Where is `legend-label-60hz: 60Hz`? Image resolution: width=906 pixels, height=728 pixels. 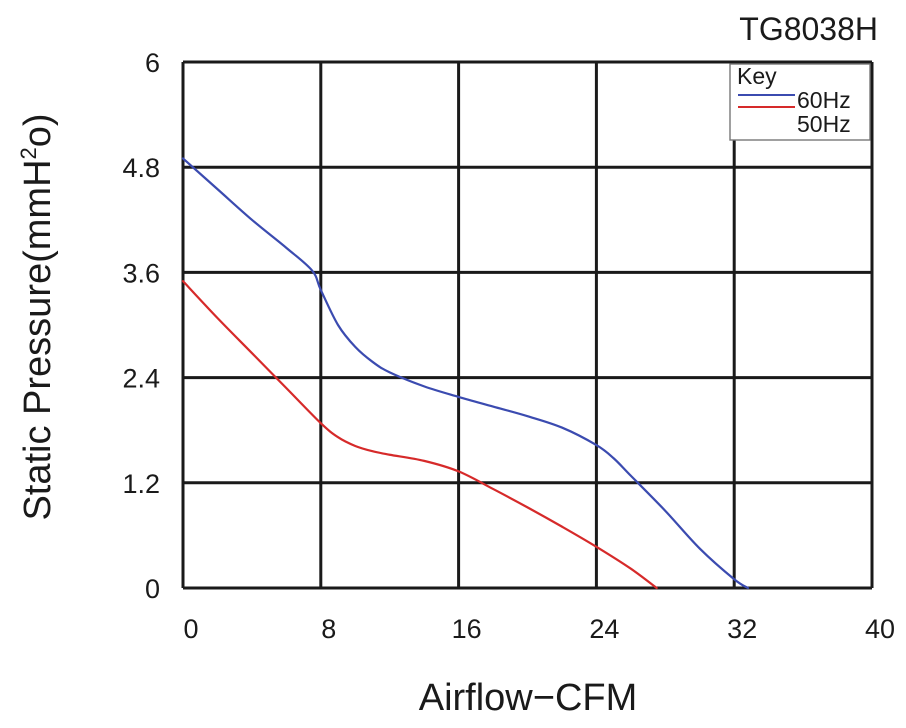 legend-label-60hz: 60Hz is located at coordinates (824, 100).